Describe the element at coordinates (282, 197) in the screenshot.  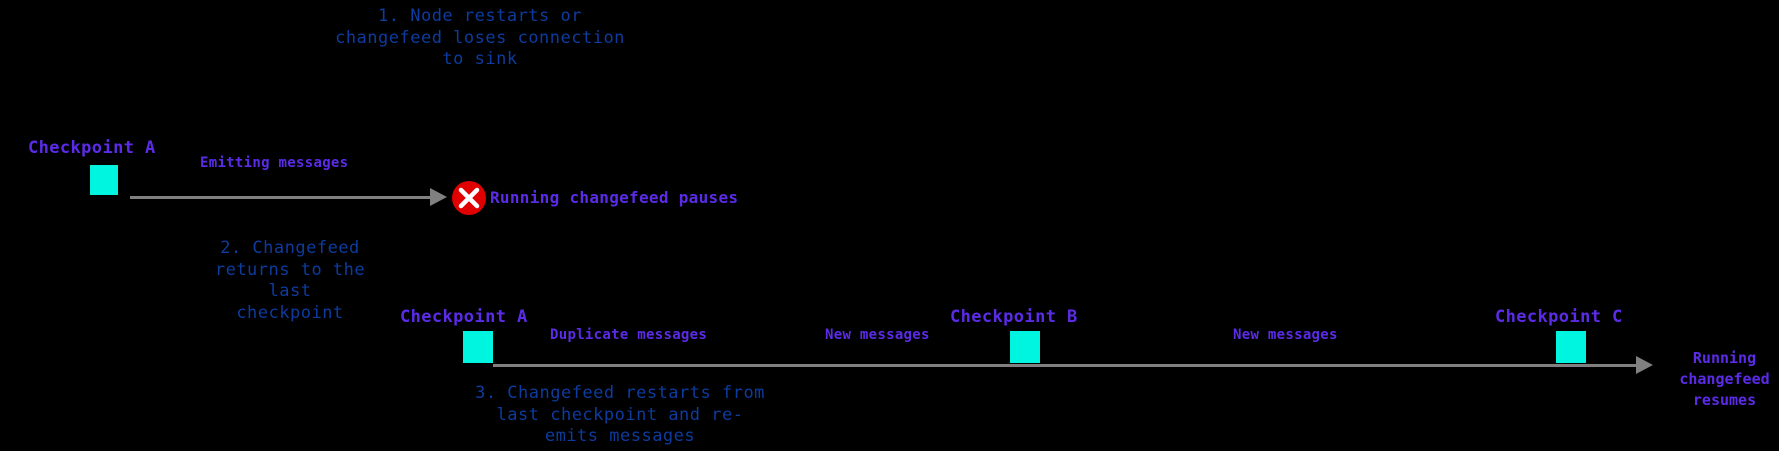
I see `top-timeline-arrow-line` at that location.